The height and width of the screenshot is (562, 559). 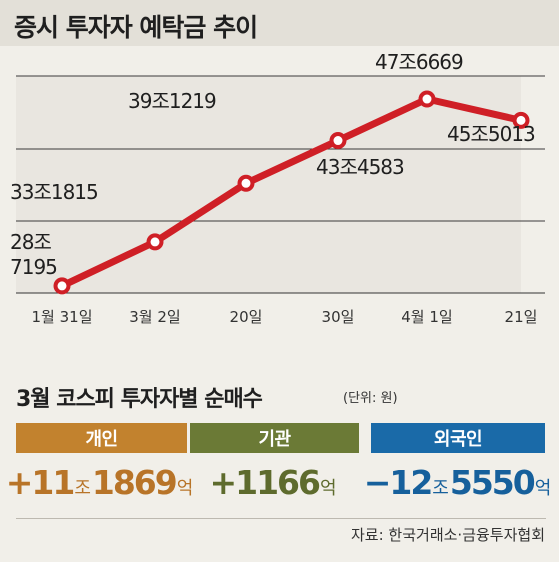 I want to click on x-tick-label: 20일, so click(x=246, y=317).